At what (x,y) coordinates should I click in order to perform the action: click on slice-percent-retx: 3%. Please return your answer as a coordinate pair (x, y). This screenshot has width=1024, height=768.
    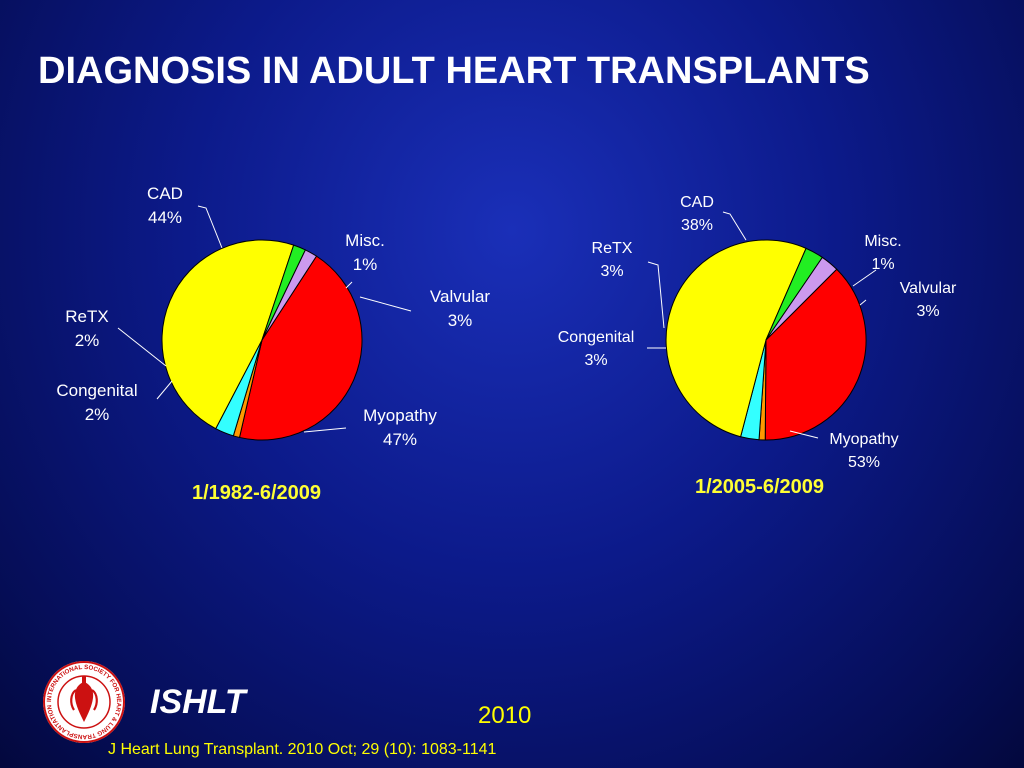
    Looking at the image, I should click on (611, 271).